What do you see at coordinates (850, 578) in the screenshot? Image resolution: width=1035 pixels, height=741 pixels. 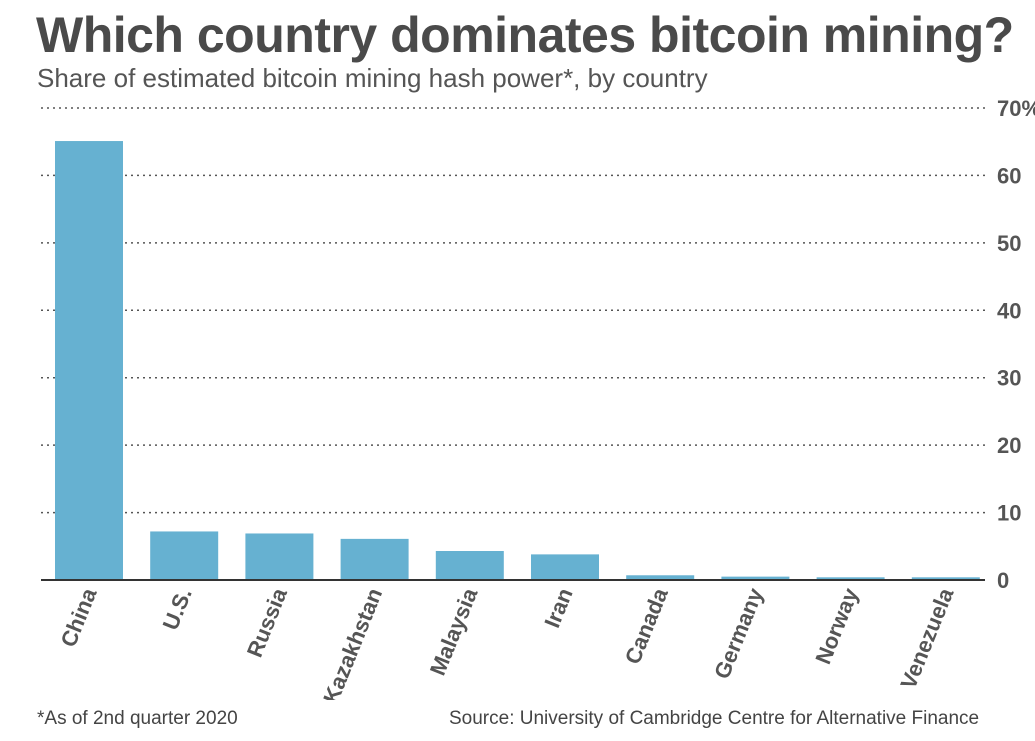 I see `bar-norway` at bounding box center [850, 578].